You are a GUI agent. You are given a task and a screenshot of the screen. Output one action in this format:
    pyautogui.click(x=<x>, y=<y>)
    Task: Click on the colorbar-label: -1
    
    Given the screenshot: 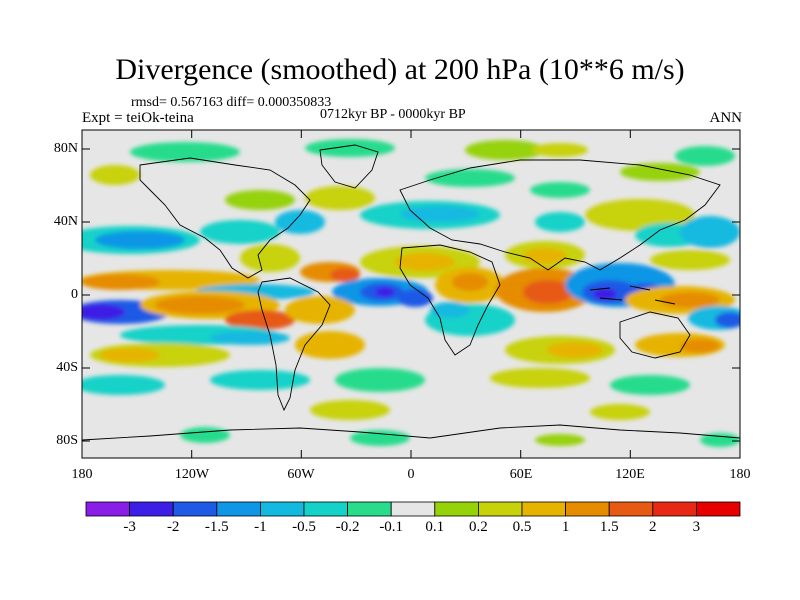 What is the action you would take?
    pyautogui.click(x=260, y=527)
    